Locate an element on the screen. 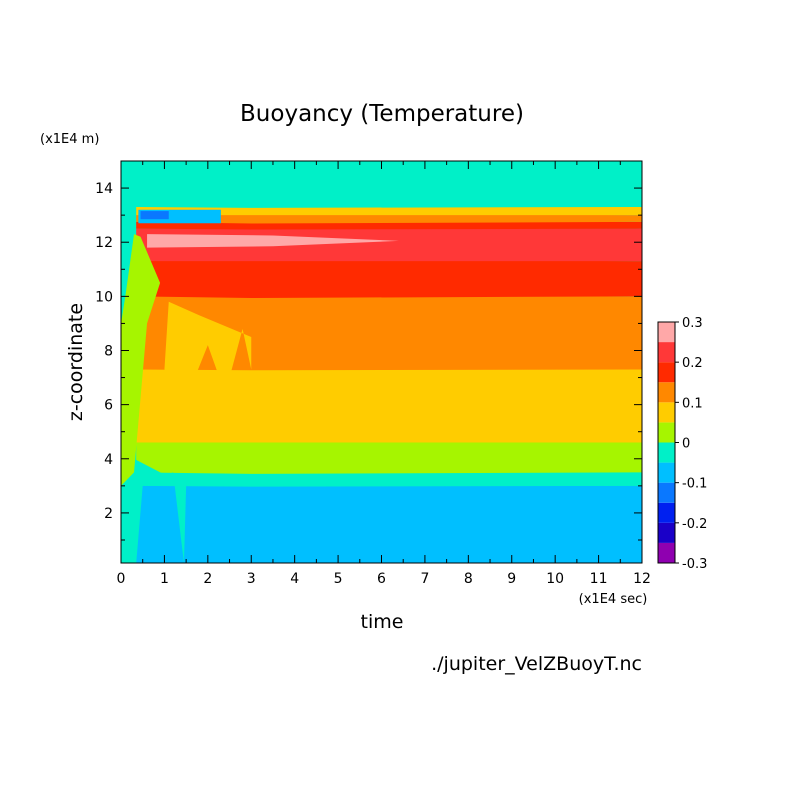 The height and width of the screenshot is (804, 804). y-tick-label: 8 is located at coordinates (108, 351).